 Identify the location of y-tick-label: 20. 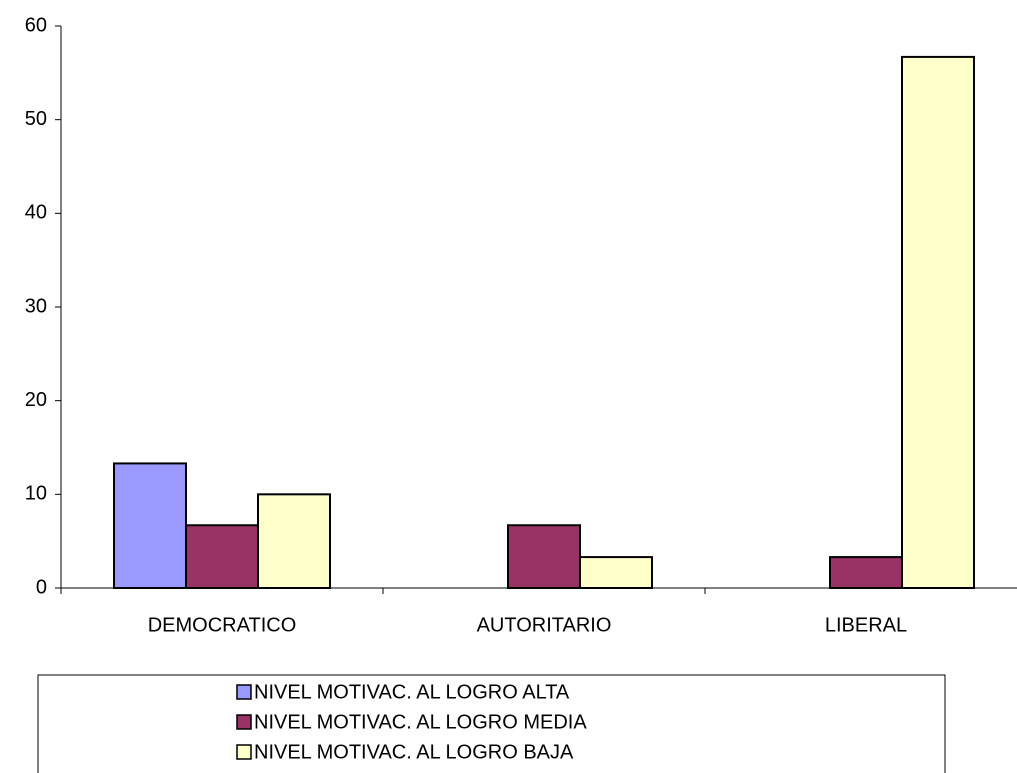
(36, 400).